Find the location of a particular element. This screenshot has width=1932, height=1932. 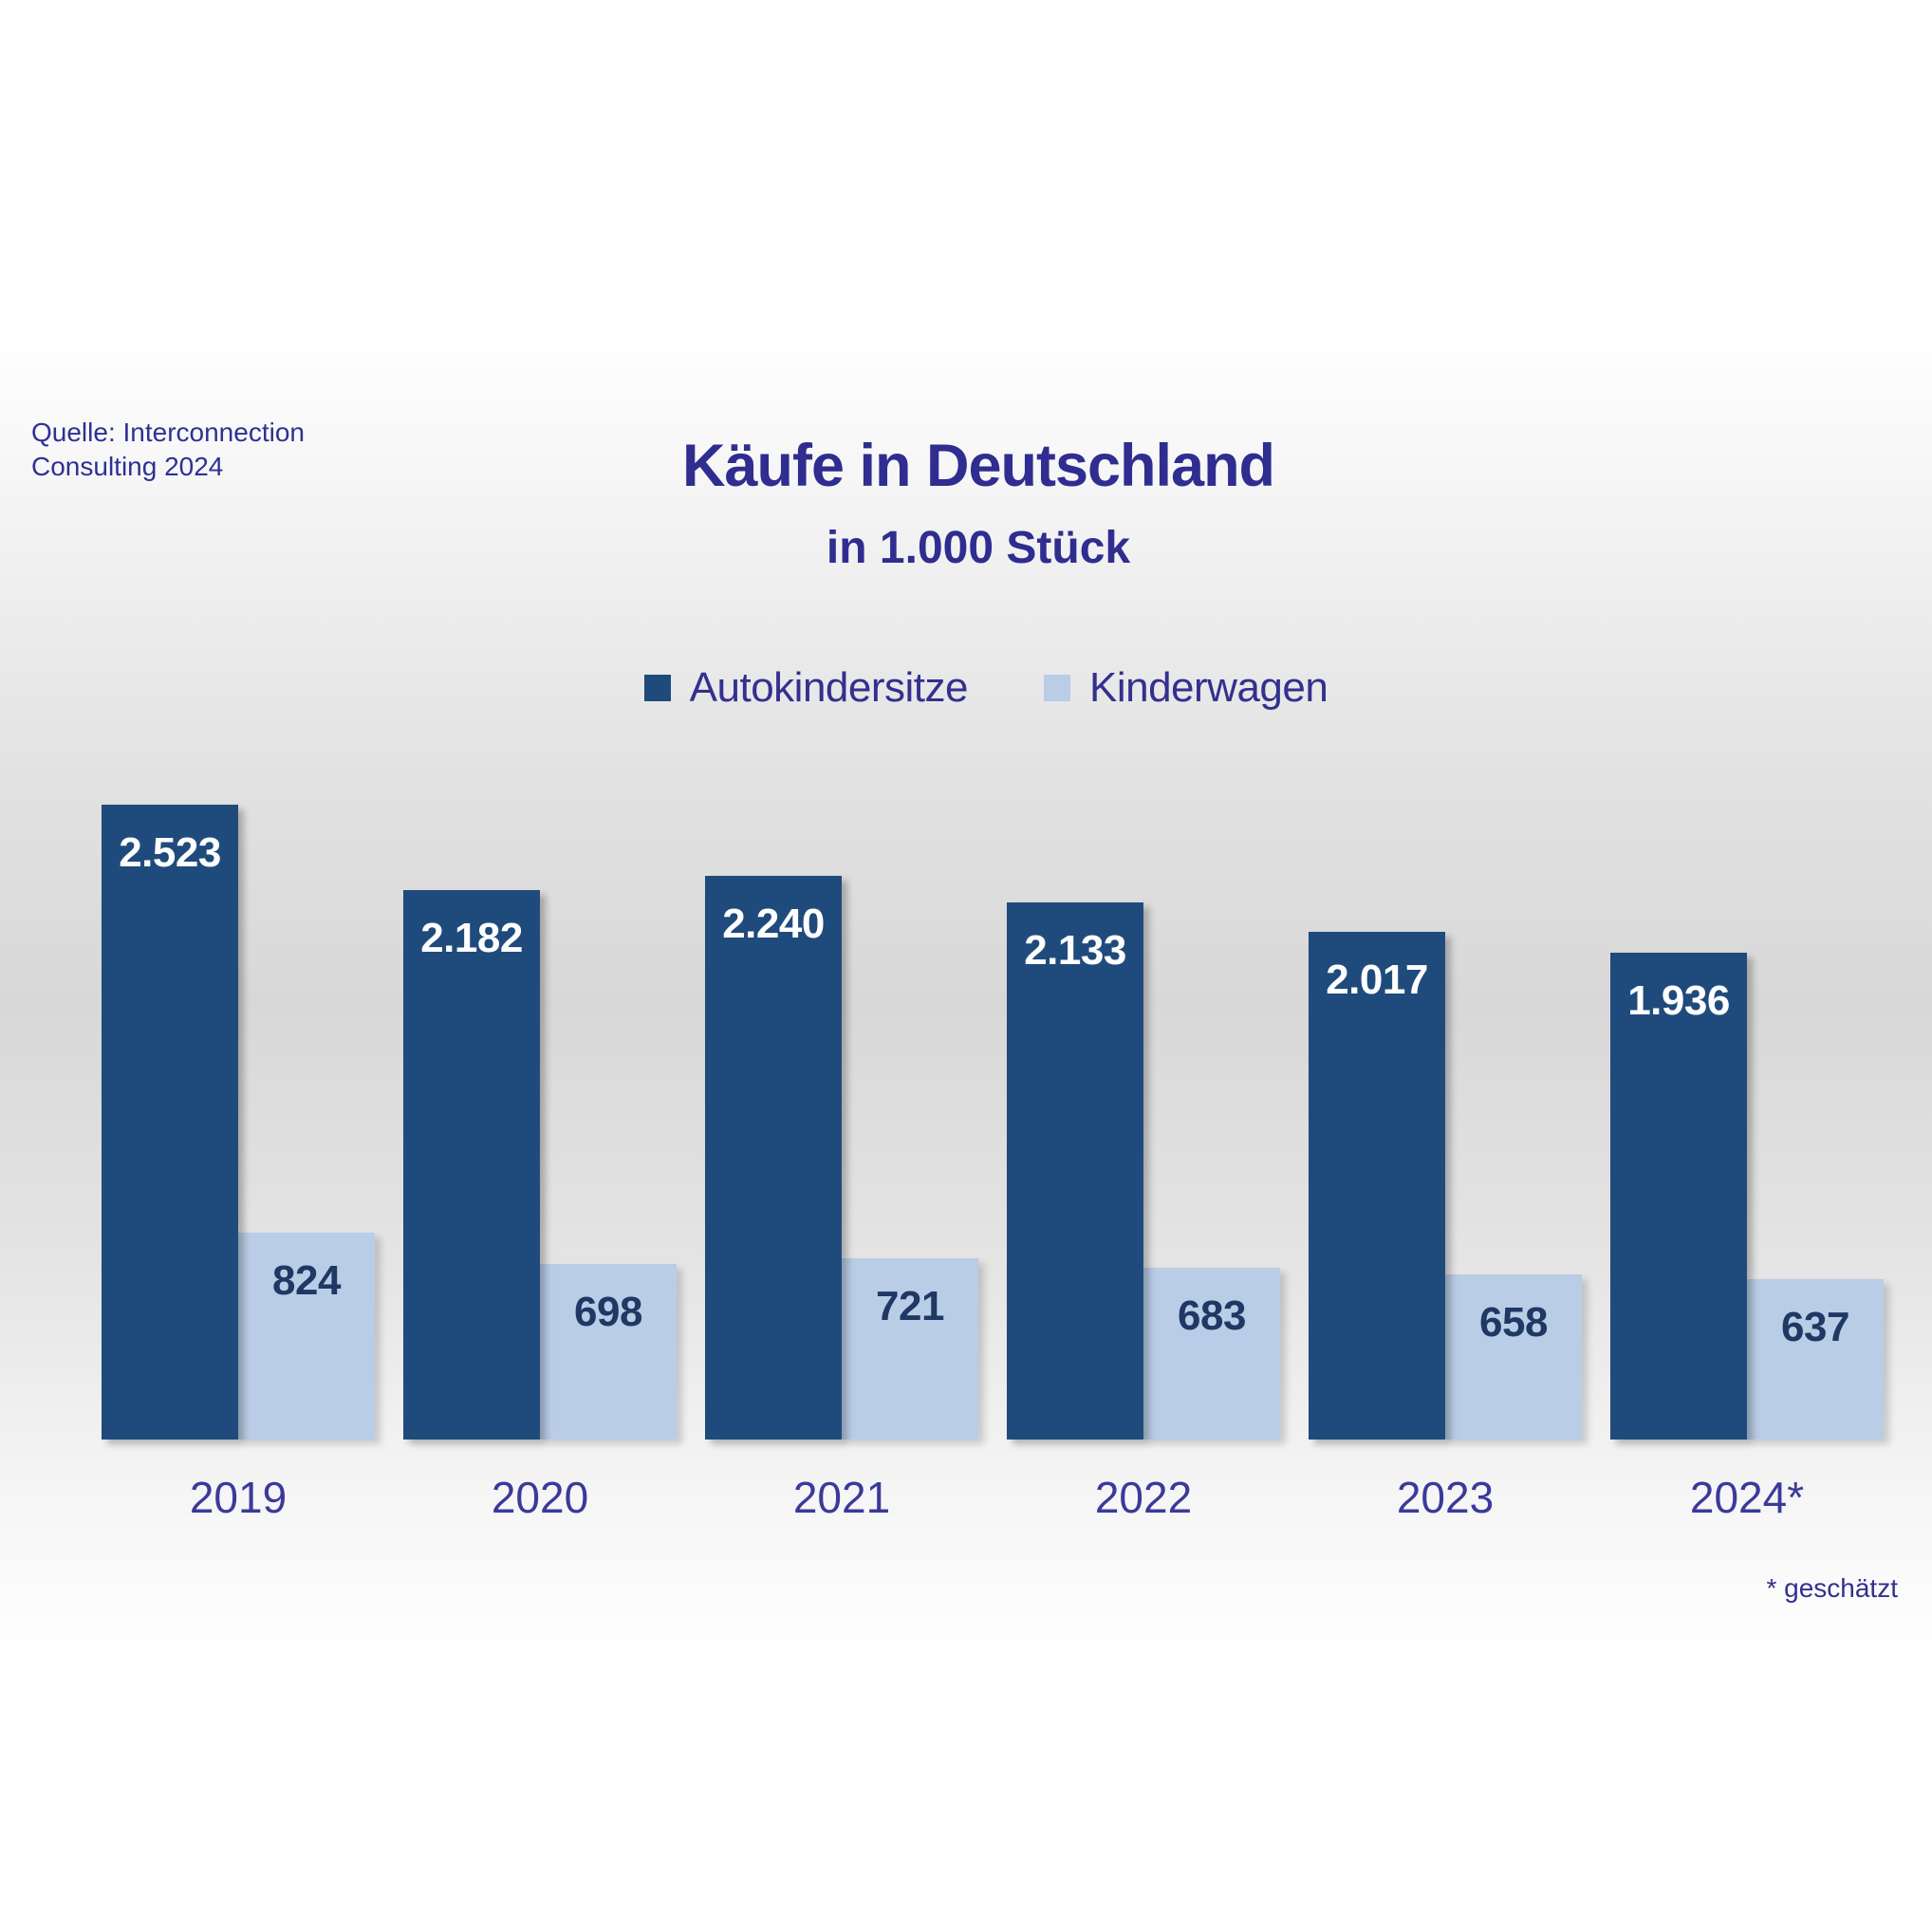

bar-value-label: 824 is located at coordinates (306, 1280).